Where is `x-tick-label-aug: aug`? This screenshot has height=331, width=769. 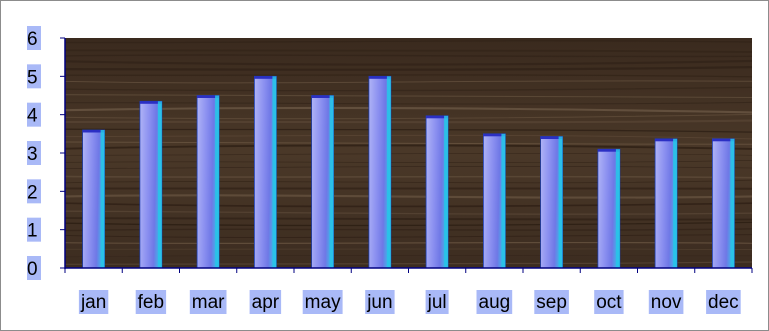
x-tick-label-aug: aug is located at coordinates (495, 302).